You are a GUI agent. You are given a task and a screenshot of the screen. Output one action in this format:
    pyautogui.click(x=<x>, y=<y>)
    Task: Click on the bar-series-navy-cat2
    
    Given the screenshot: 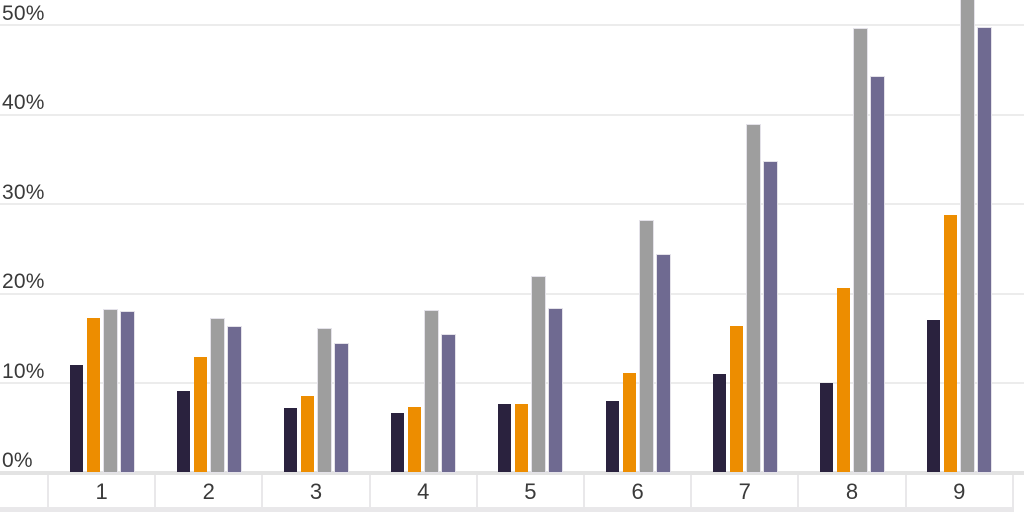 What is the action you would take?
    pyautogui.click(x=183, y=431)
    